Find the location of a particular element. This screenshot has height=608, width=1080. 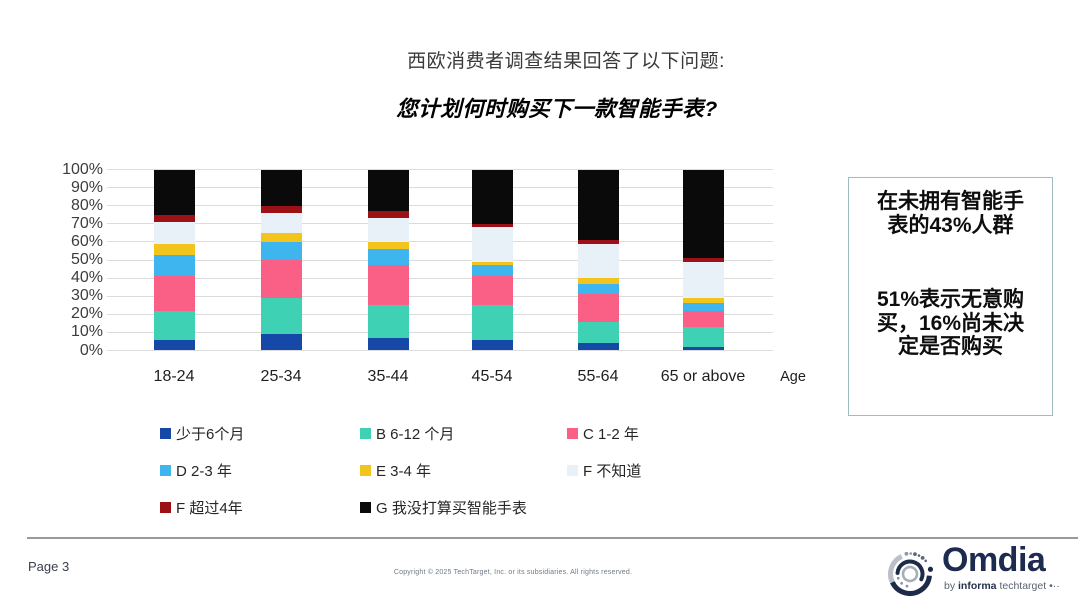

legend-item: F 不知道 is located at coordinates (604, 470).